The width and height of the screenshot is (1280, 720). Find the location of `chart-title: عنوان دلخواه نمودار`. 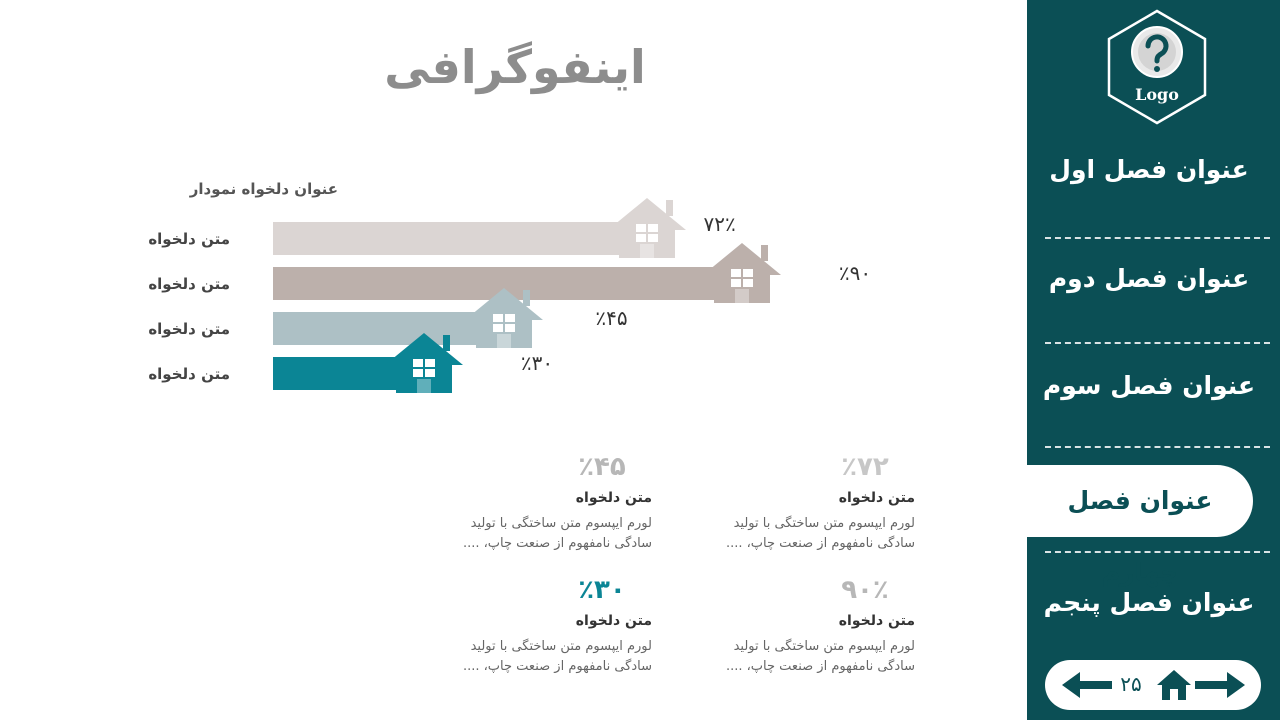

chart-title: عنوان دلخواه نمودار is located at coordinates (263, 189).